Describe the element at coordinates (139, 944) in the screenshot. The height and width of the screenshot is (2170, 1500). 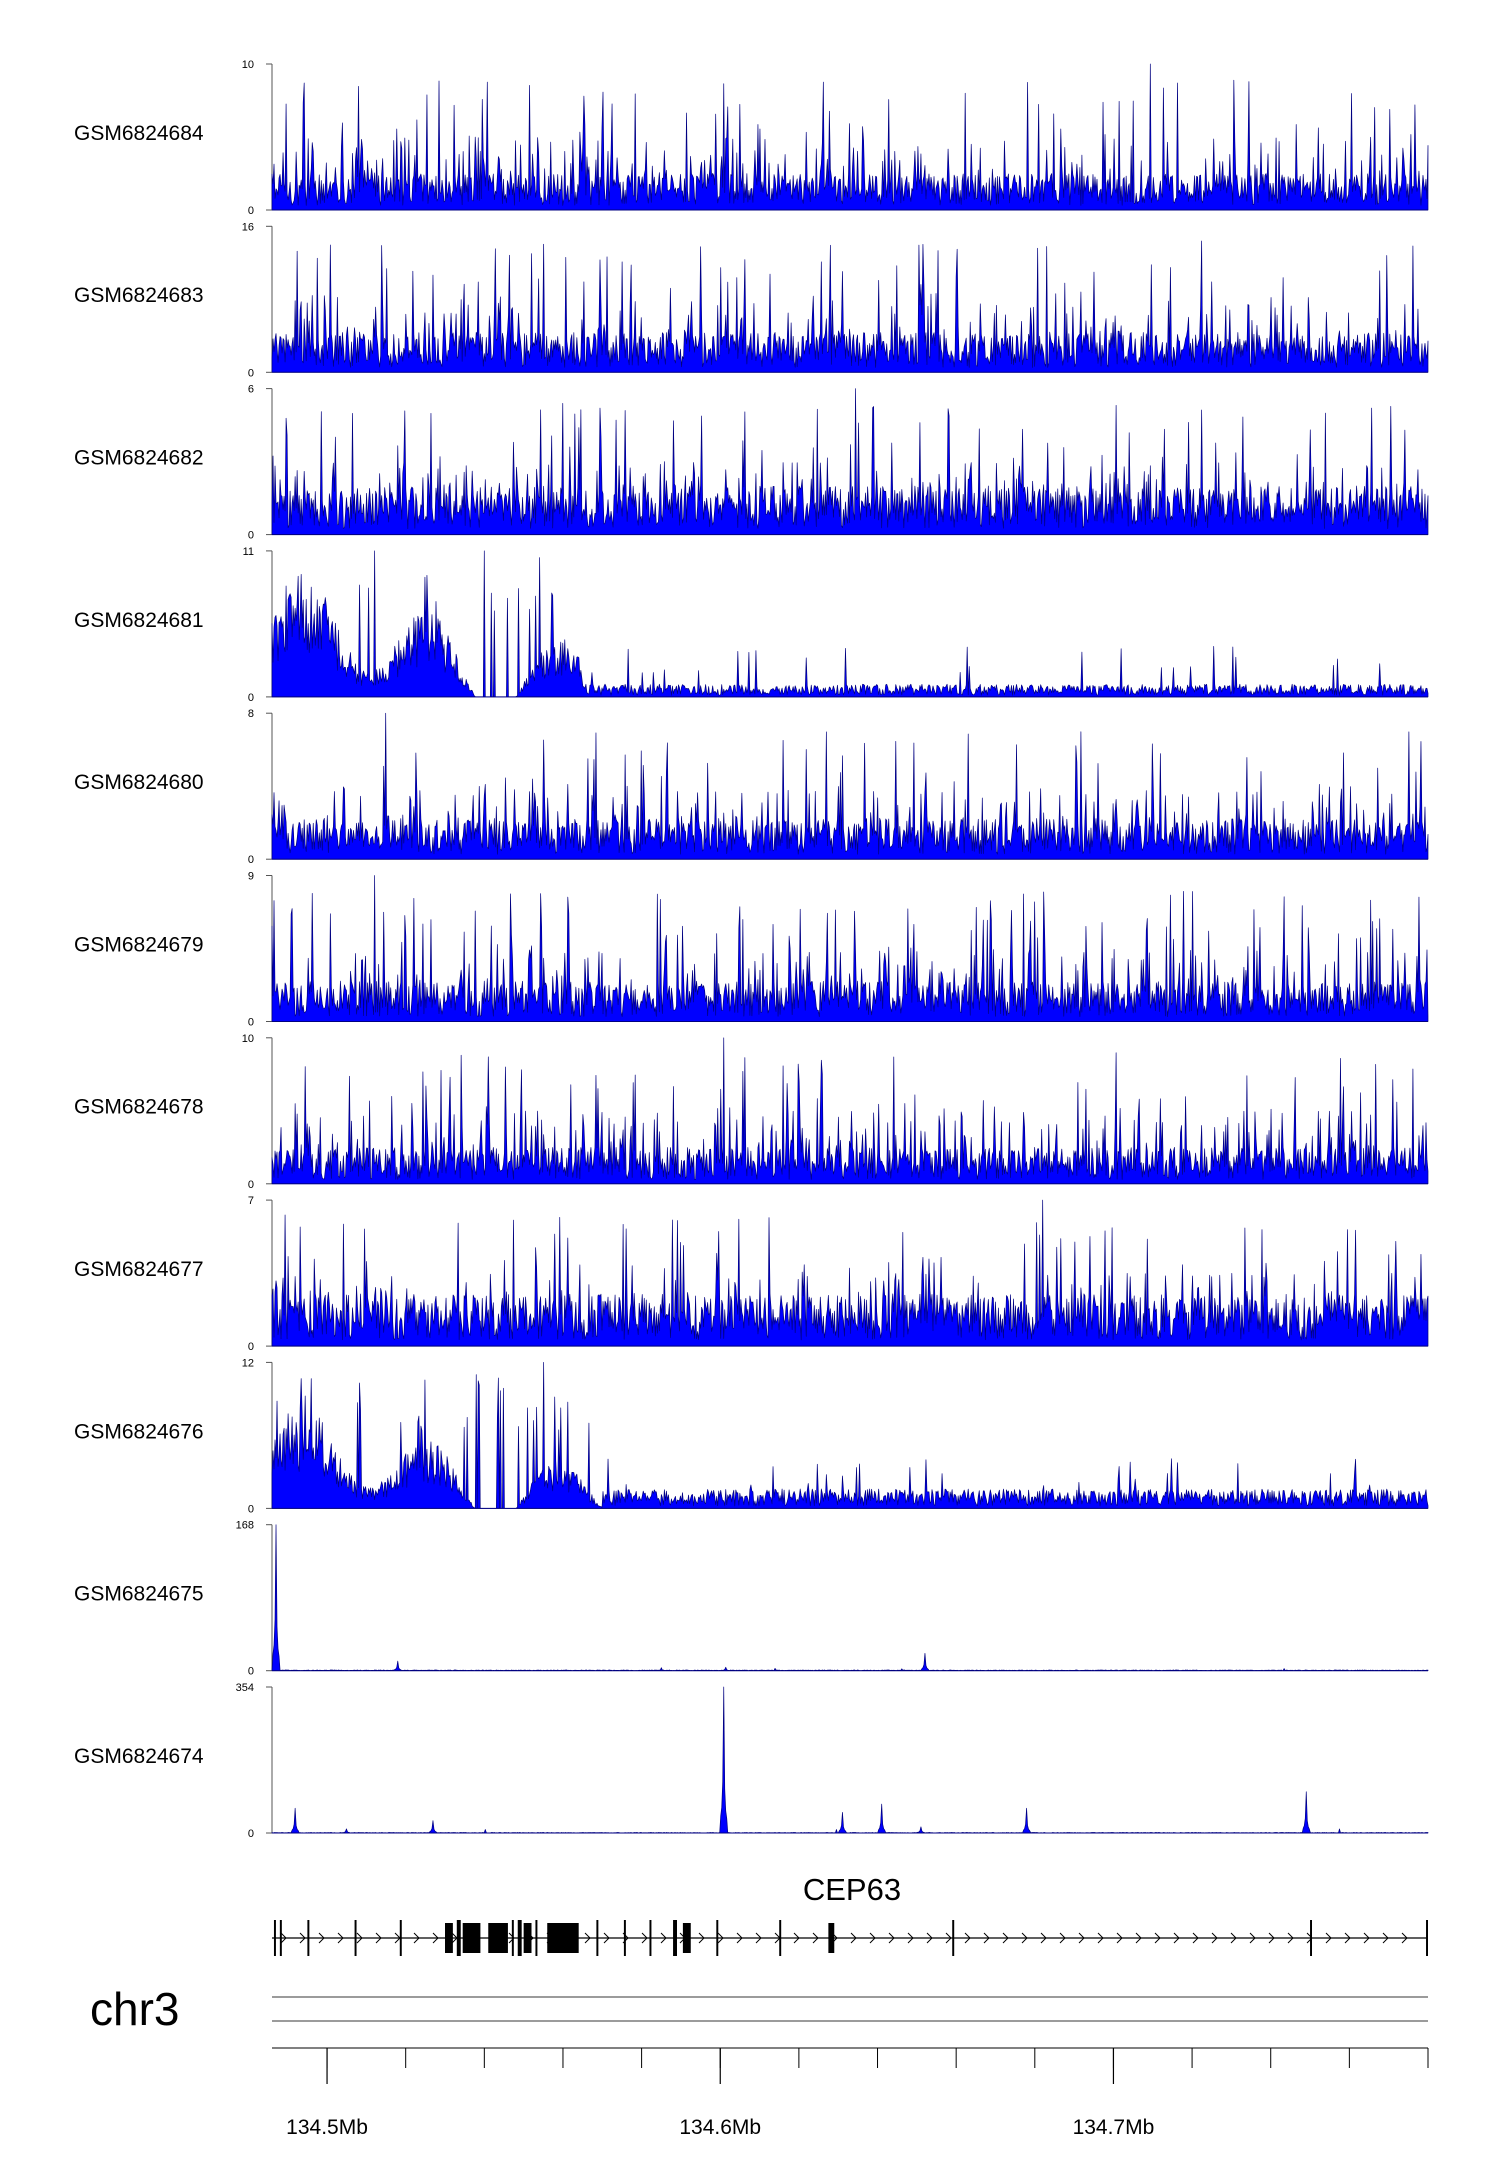
I see `track-label: GSM6824679` at that location.